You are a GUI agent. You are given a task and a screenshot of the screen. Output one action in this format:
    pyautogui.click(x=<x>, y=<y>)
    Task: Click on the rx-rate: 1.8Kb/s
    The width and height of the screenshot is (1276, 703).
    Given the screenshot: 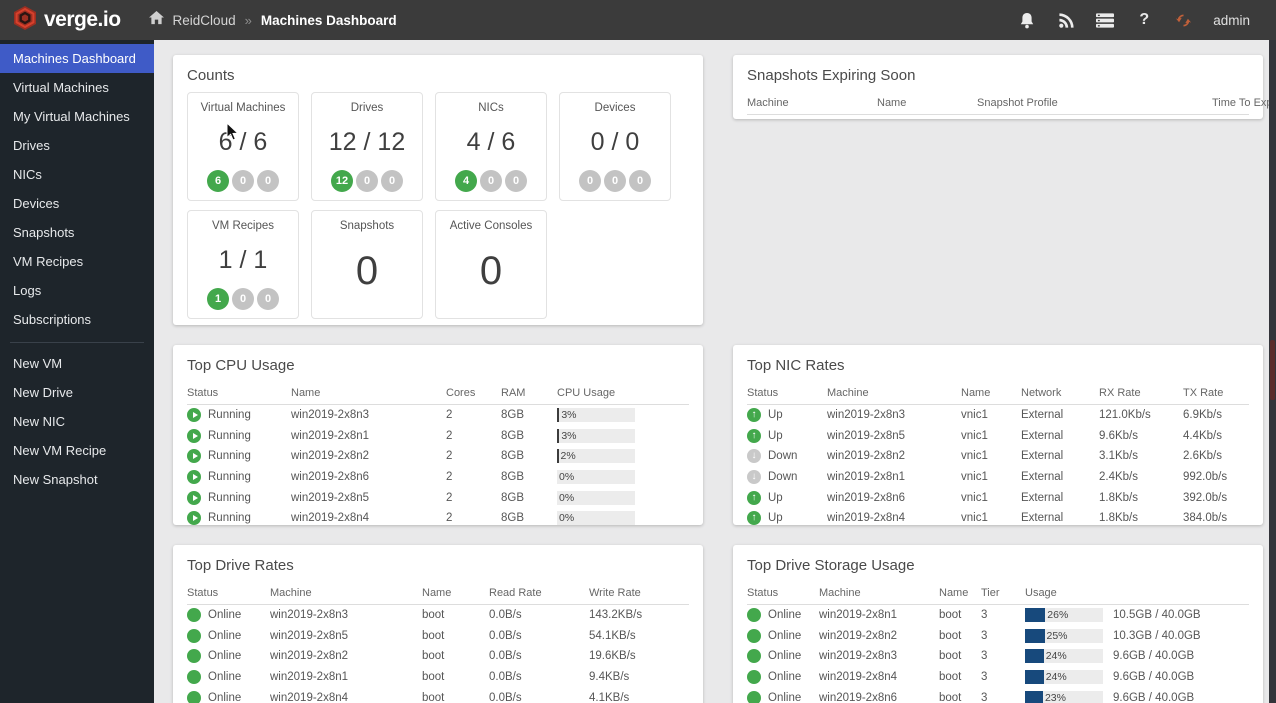 What is the action you would take?
    pyautogui.click(x=1118, y=518)
    